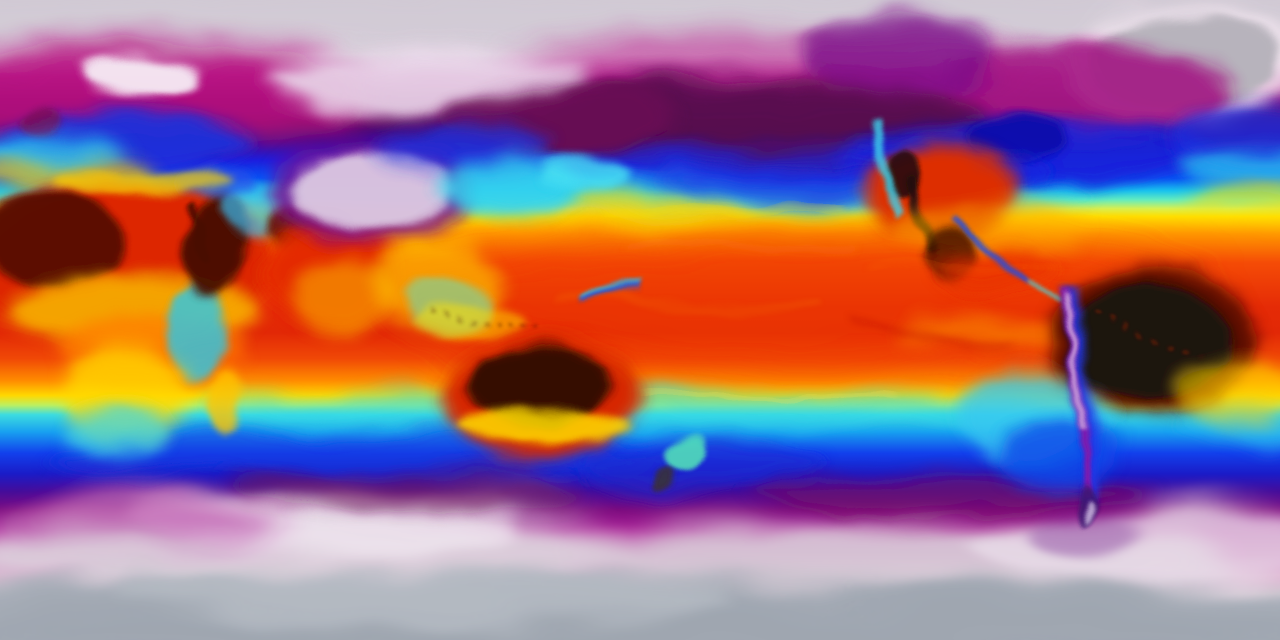  What do you see at coordinates (145, 78) in the screenshot?
I see `scandinavia-white` at bounding box center [145, 78].